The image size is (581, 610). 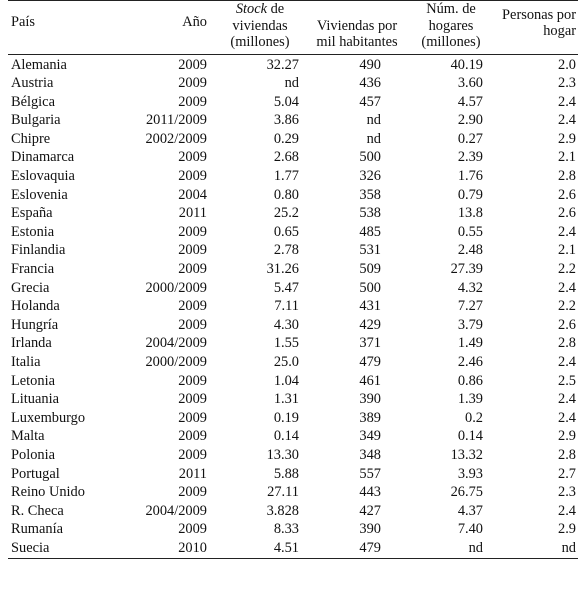 What do you see at coordinates (33, 231) in the screenshot?
I see `cell-pais: Estonia` at bounding box center [33, 231].